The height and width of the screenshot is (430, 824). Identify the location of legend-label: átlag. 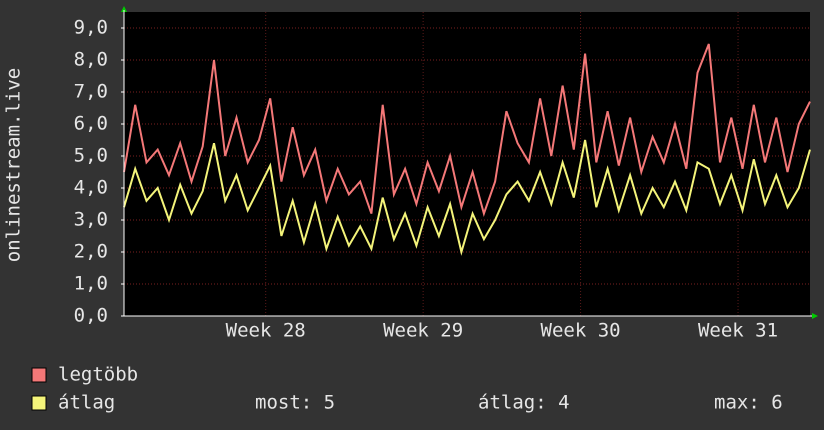
(86, 403).